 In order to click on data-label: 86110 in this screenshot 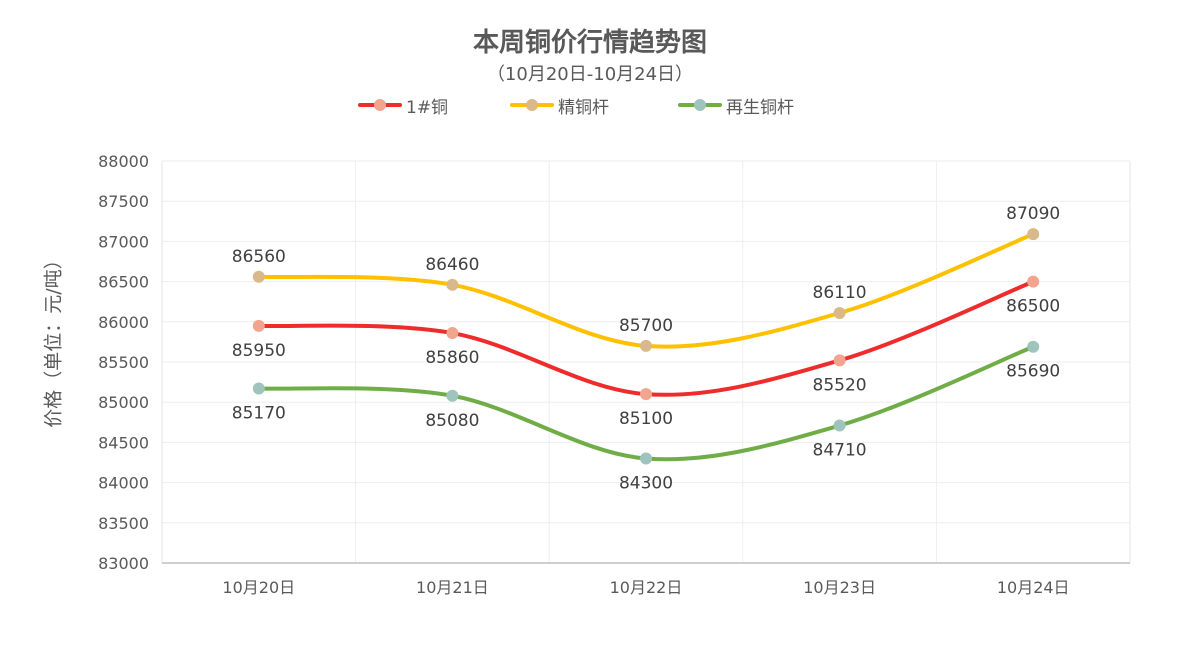, I will do `click(840, 293)`.